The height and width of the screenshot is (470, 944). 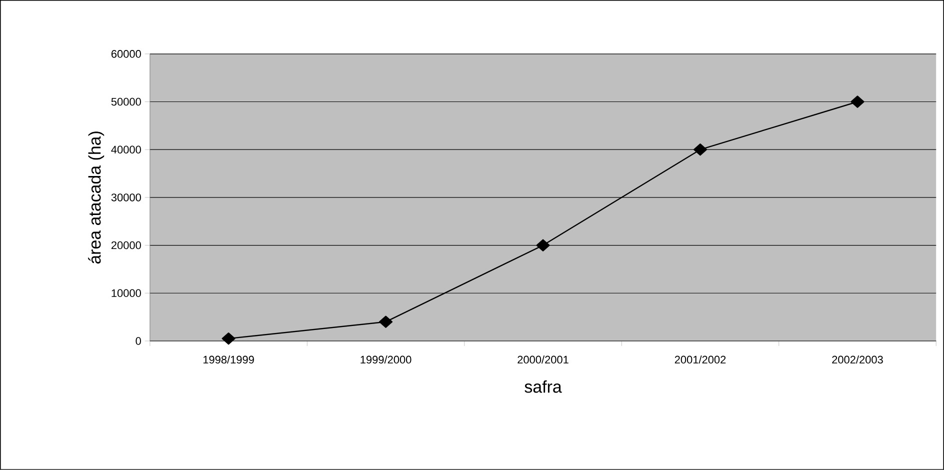 What do you see at coordinates (857, 360) in the screenshot?
I see `x-tick-label: 2002/2003` at bounding box center [857, 360].